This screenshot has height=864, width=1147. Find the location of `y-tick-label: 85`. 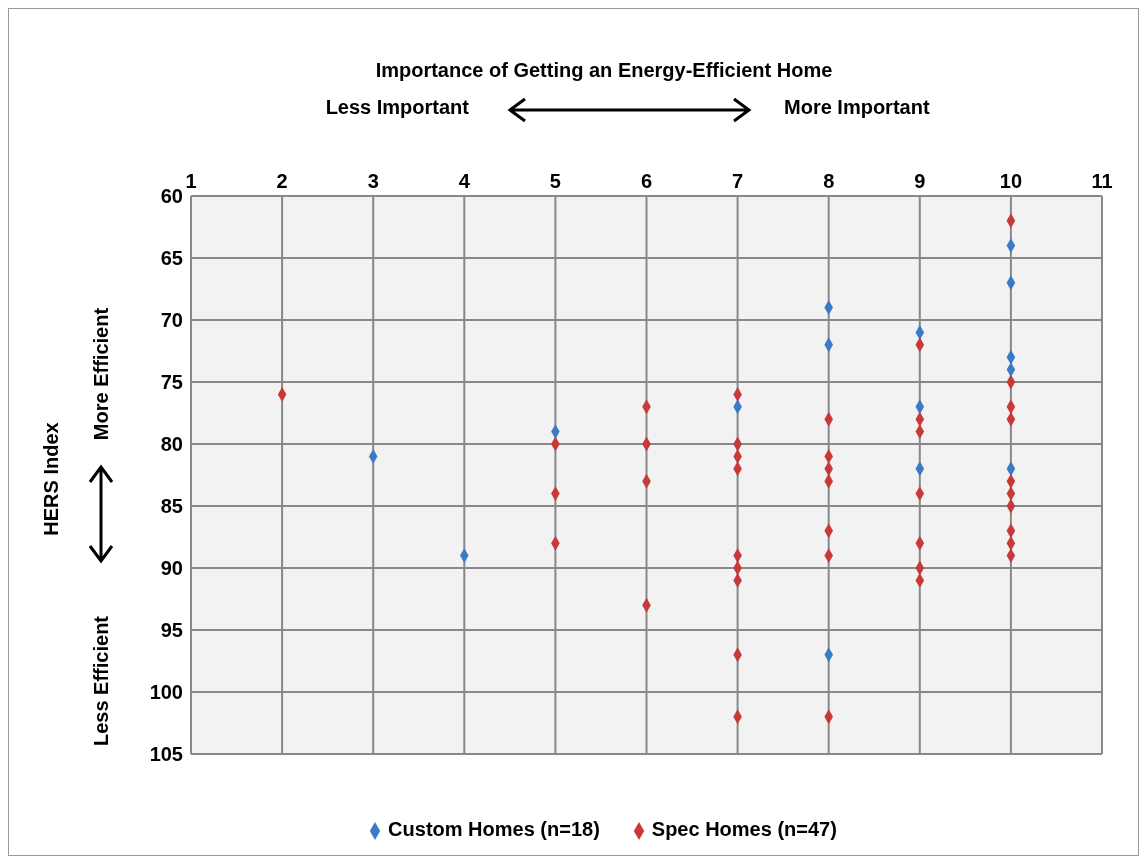

y-tick-label: 85 is located at coordinates (171, 506).